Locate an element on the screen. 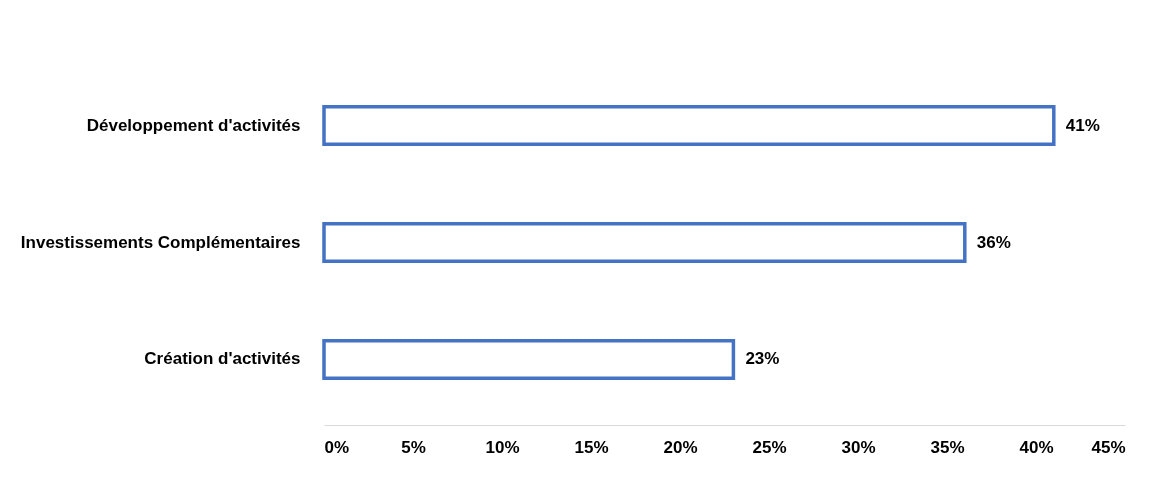 This screenshot has height=479, width=1170. x-tick-label: 25% is located at coordinates (769, 447).